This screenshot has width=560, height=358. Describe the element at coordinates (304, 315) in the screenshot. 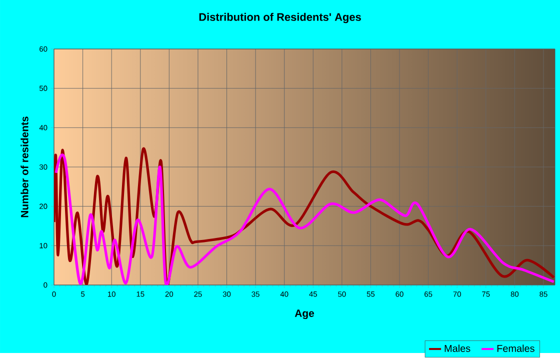

I see `x-axis-title: Age` at that location.